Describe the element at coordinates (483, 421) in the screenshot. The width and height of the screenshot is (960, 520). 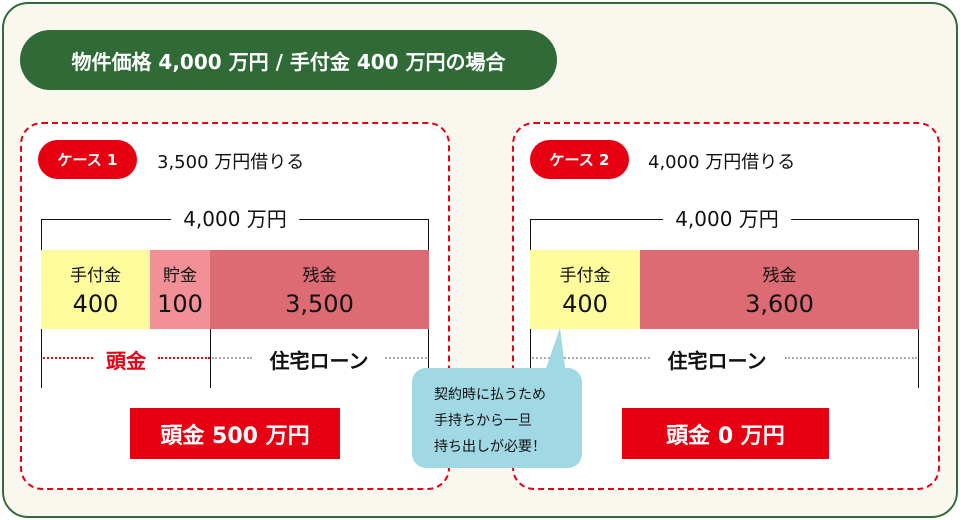
I see `callout-line: 手持ちから一旦` at that location.